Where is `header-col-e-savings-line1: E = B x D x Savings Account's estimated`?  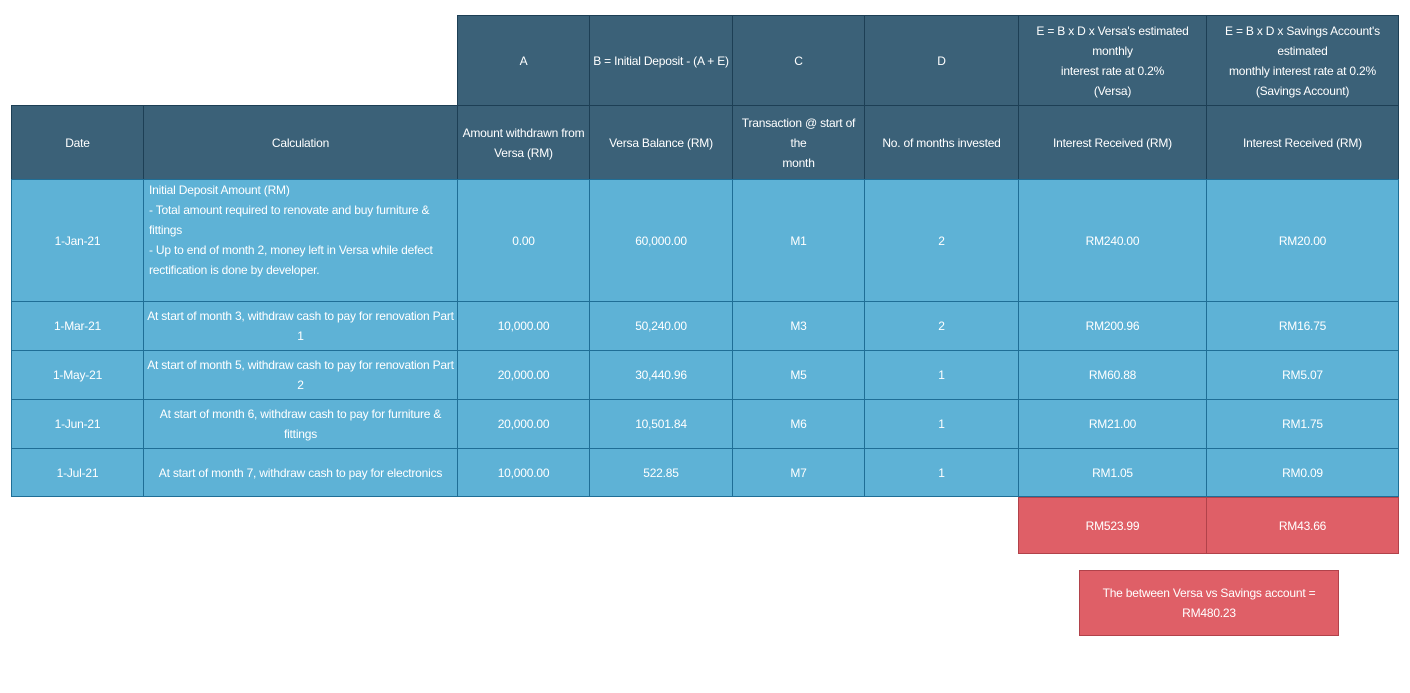 header-col-e-savings-line1: E = B x D x Savings Account's estimated is located at coordinates (1302, 40).